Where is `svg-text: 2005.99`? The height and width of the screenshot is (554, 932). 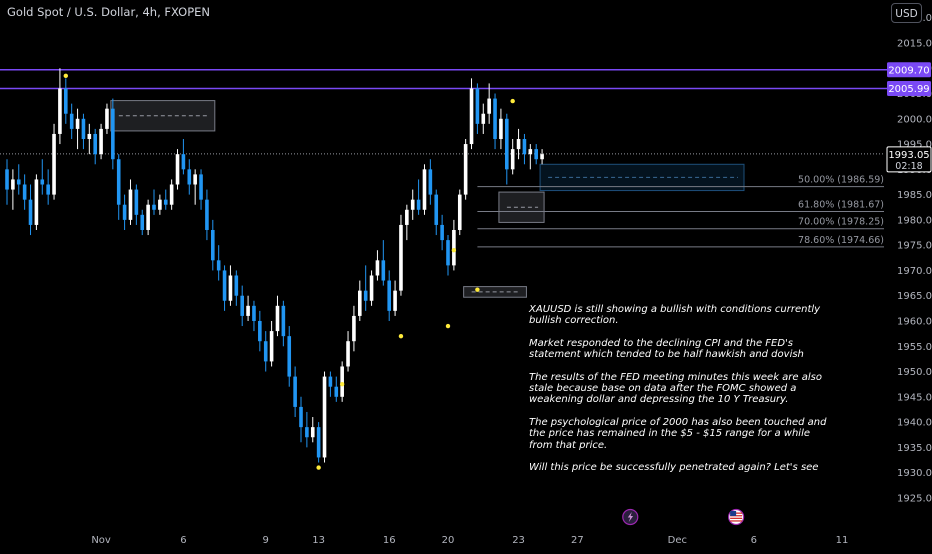 svg-text: 2005.99 is located at coordinates (908, 89).